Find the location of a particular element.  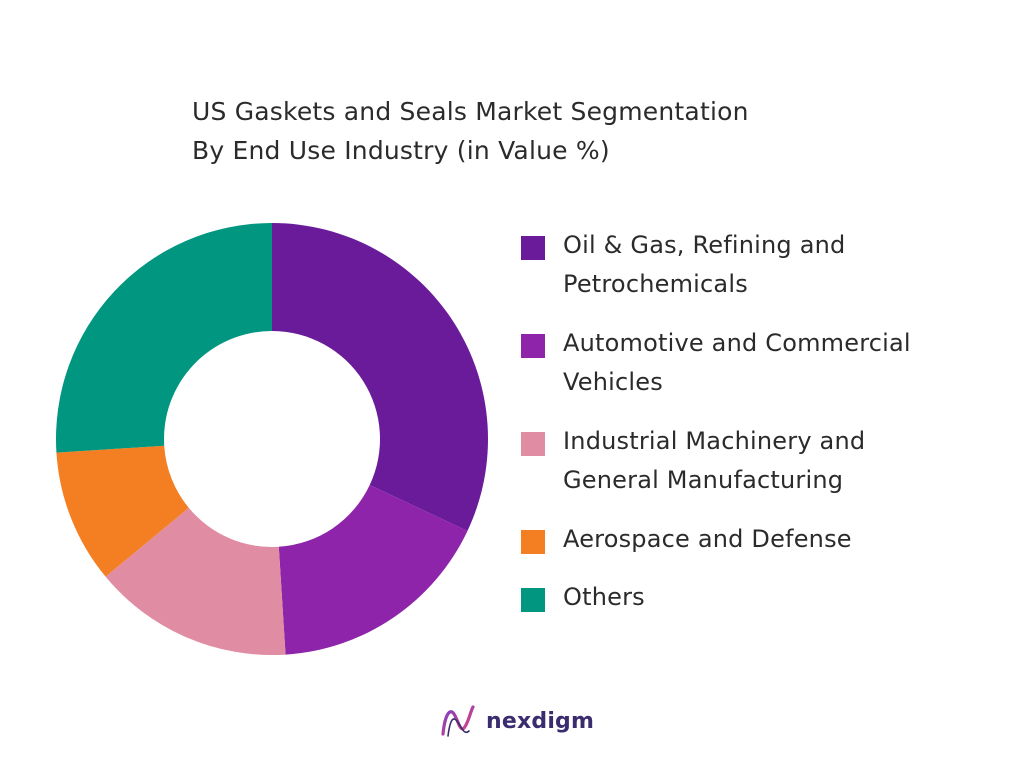

legend-label: Oil & Gas, Refining and Petrochemicals is located at coordinates (704, 264).